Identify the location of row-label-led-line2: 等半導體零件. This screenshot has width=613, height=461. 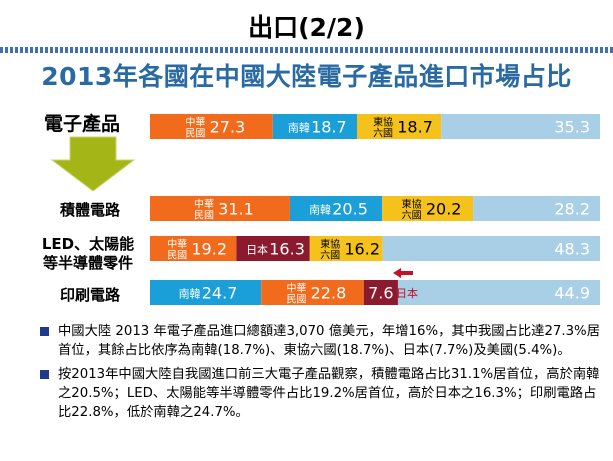
(87, 263).